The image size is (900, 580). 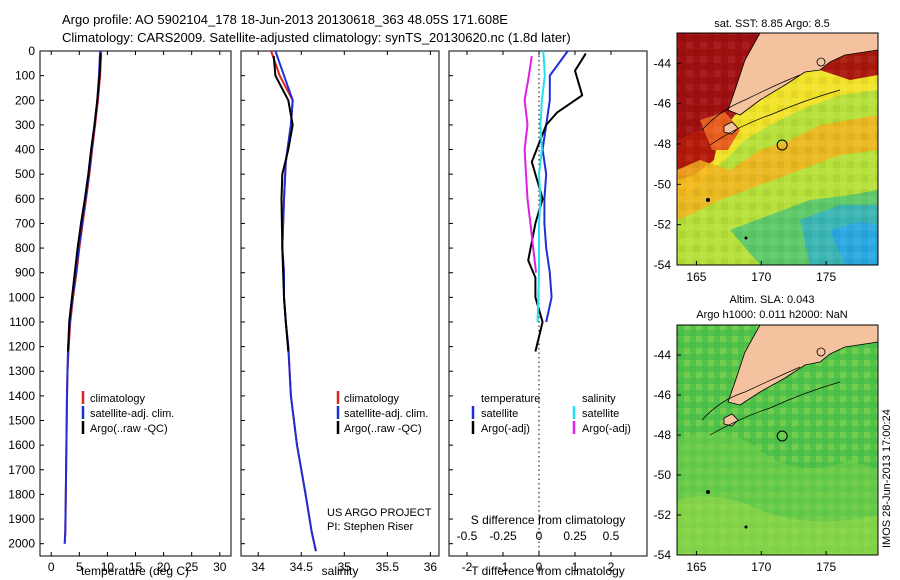 I want to click on s-difference-tick-labels: -0.5 -0.25 0 0.25 0.5, so click(x=538, y=536).